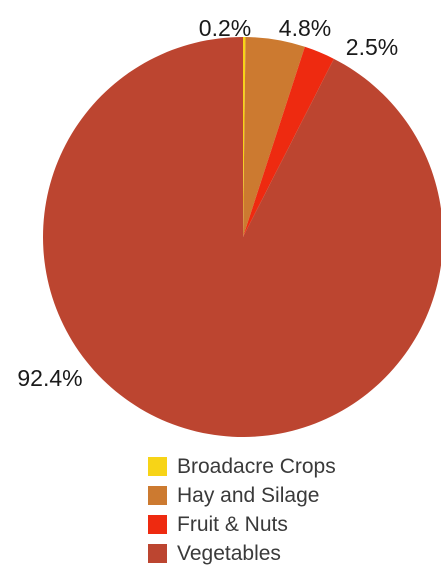  Describe the element at coordinates (157, 524) in the screenshot. I see `legend-swatch-fruit-and-nuts` at that location.